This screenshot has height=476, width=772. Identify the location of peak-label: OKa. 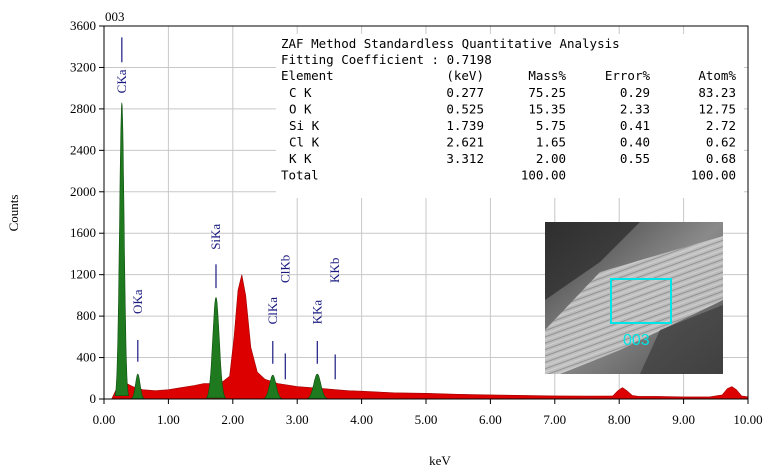
(137, 301).